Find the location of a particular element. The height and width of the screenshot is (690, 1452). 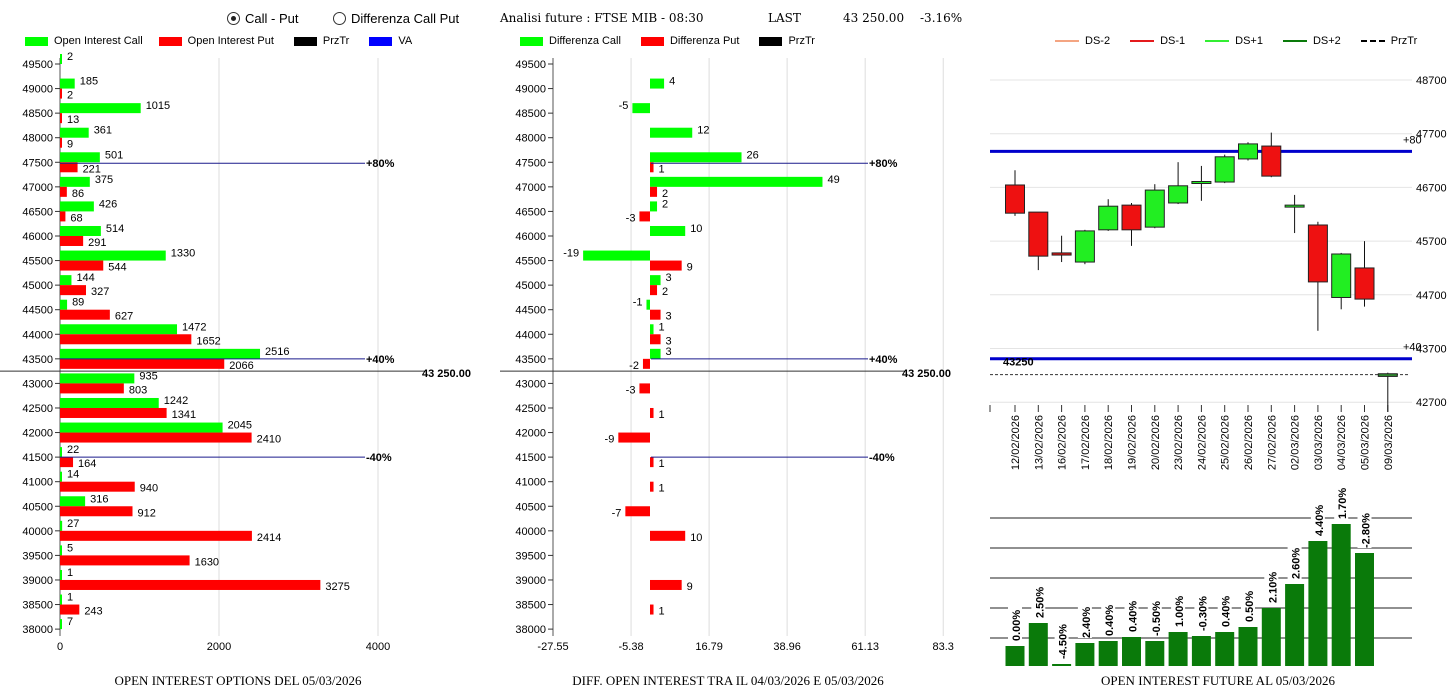

title-oi-options: OPEN INTEREST OPTIONS DEL 05/03/2026 is located at coordinates (238, 680).